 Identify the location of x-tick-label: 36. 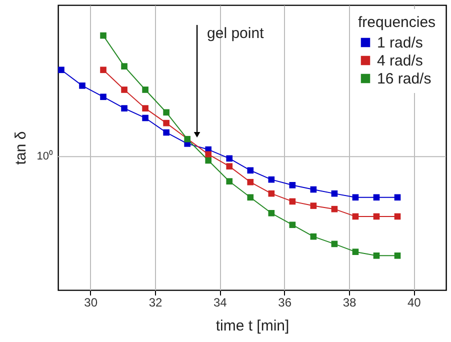
(285, 303).